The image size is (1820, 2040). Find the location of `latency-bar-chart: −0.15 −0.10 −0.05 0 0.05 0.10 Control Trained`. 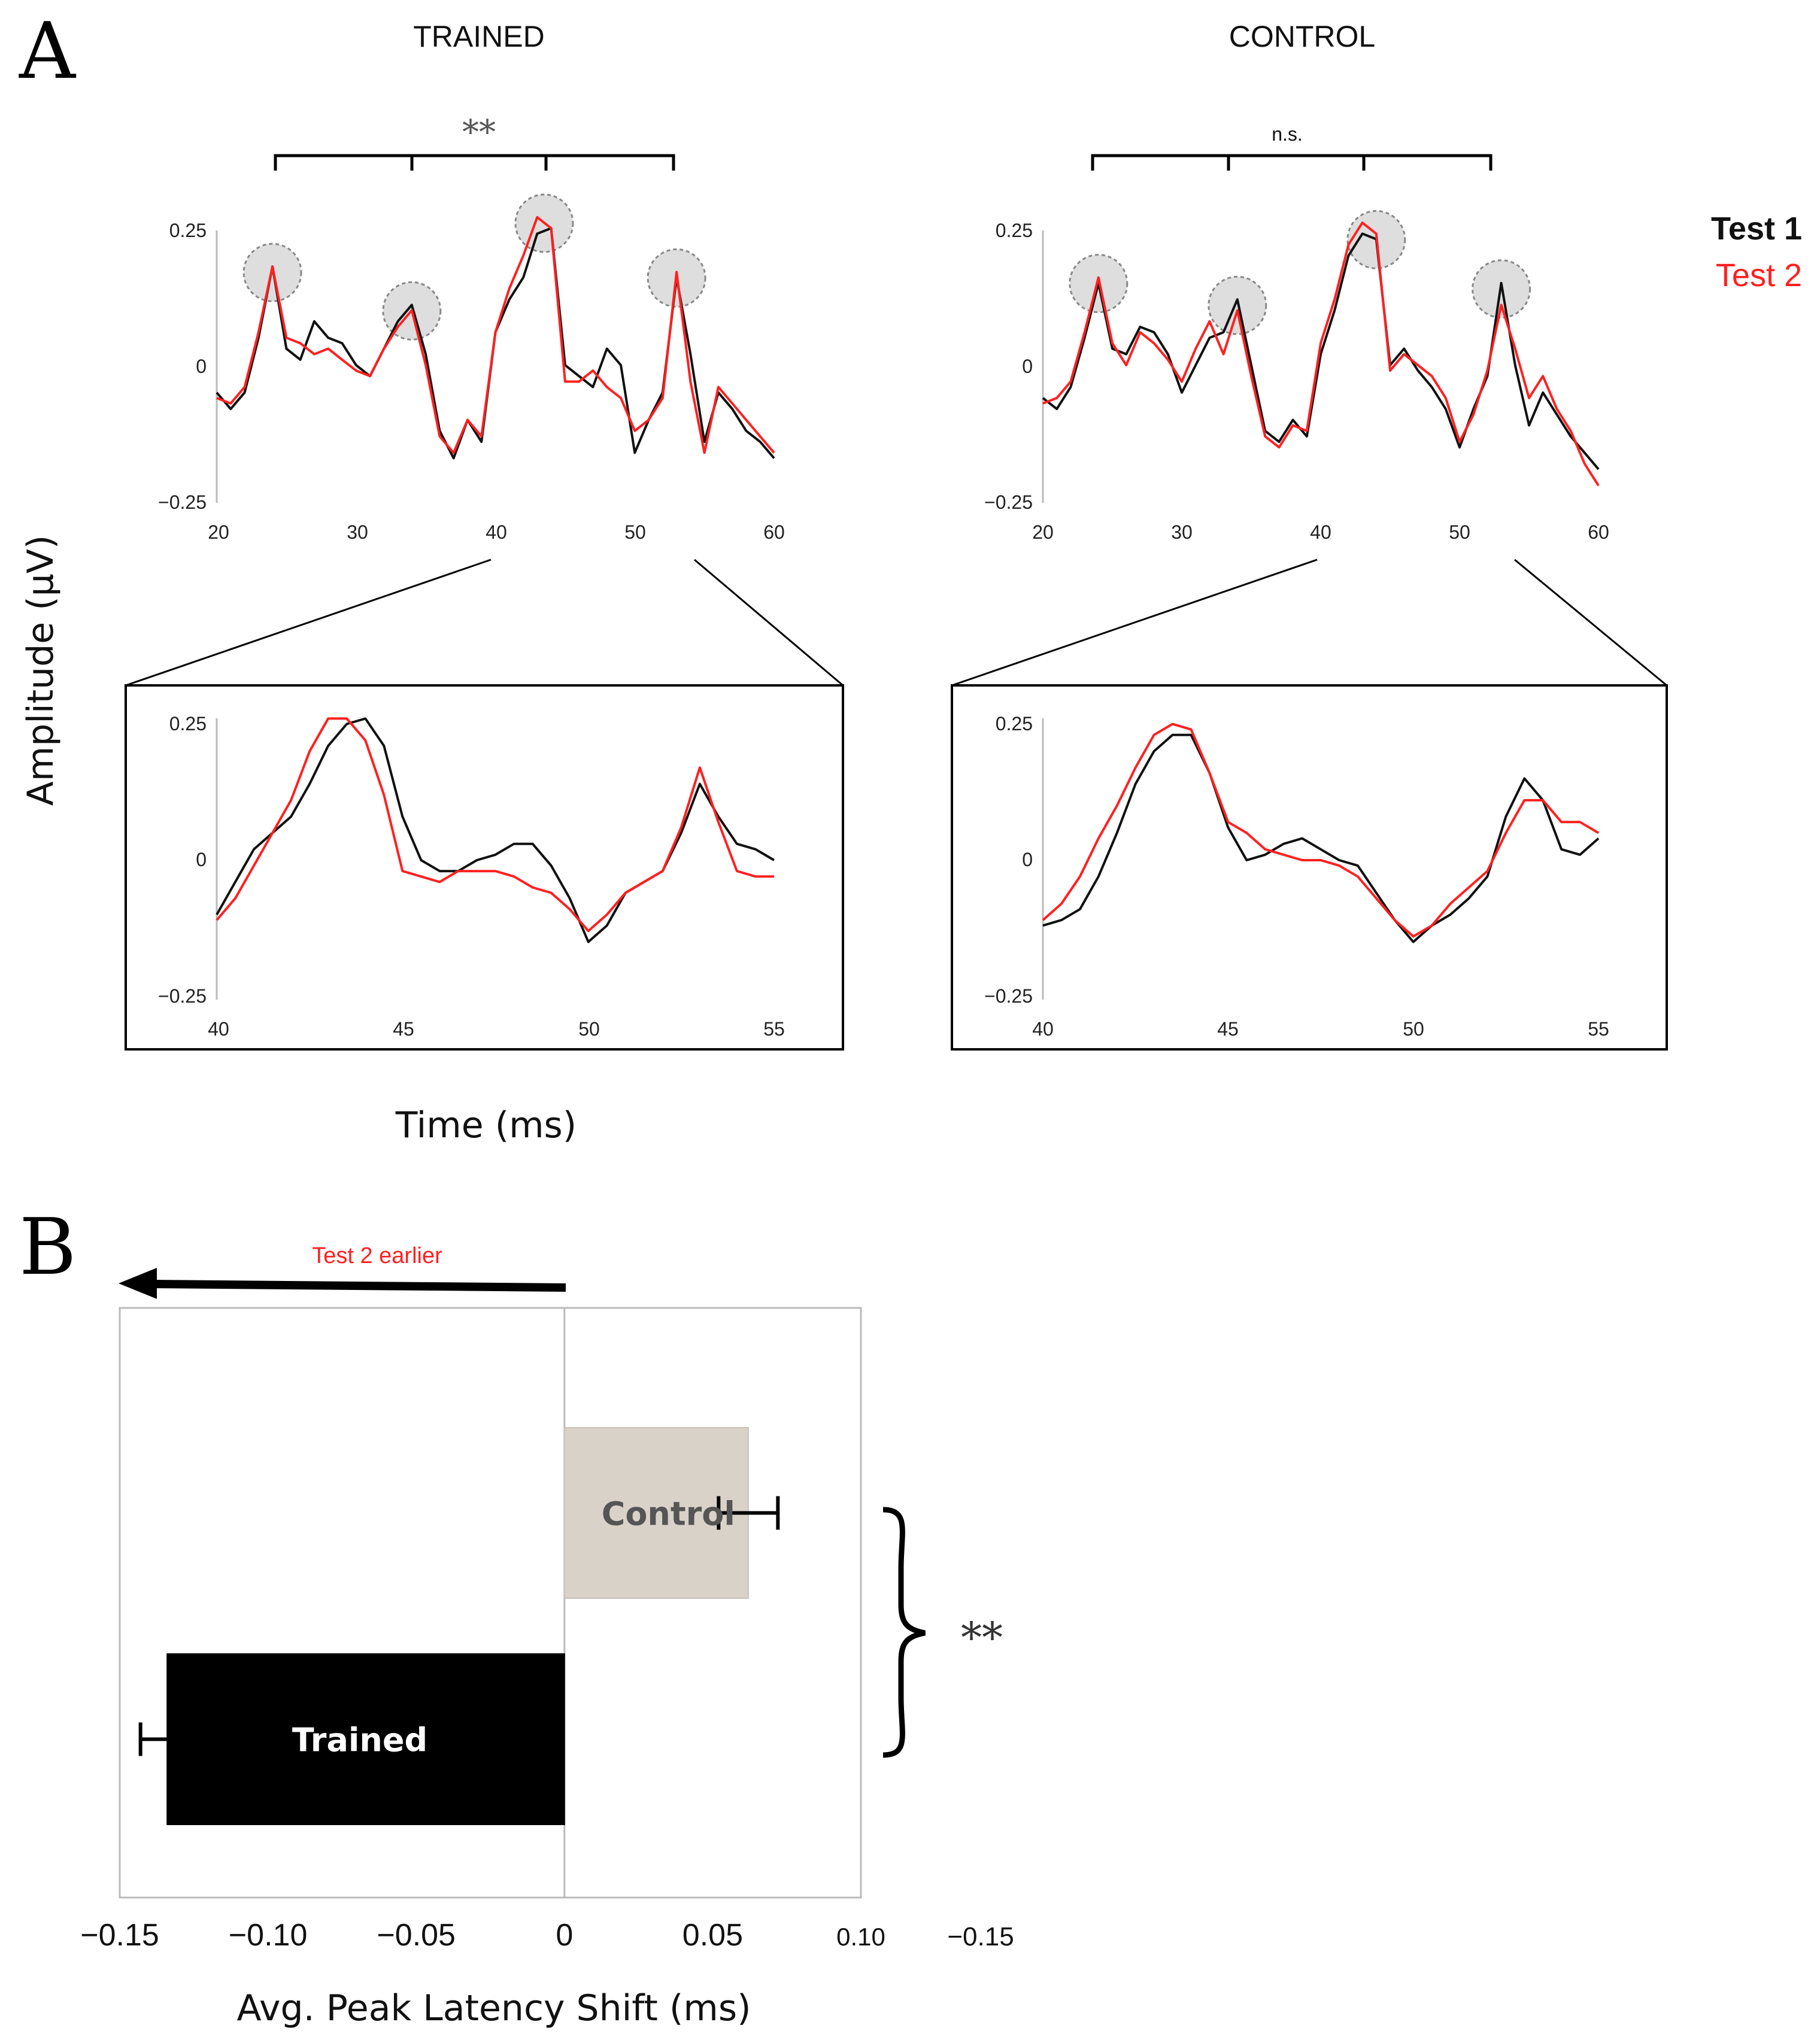

latency-bar-chart: −0.15 −0.10 −0.05 0 0.05 0.10 Control Trained is located at coordinates (483, 1630).